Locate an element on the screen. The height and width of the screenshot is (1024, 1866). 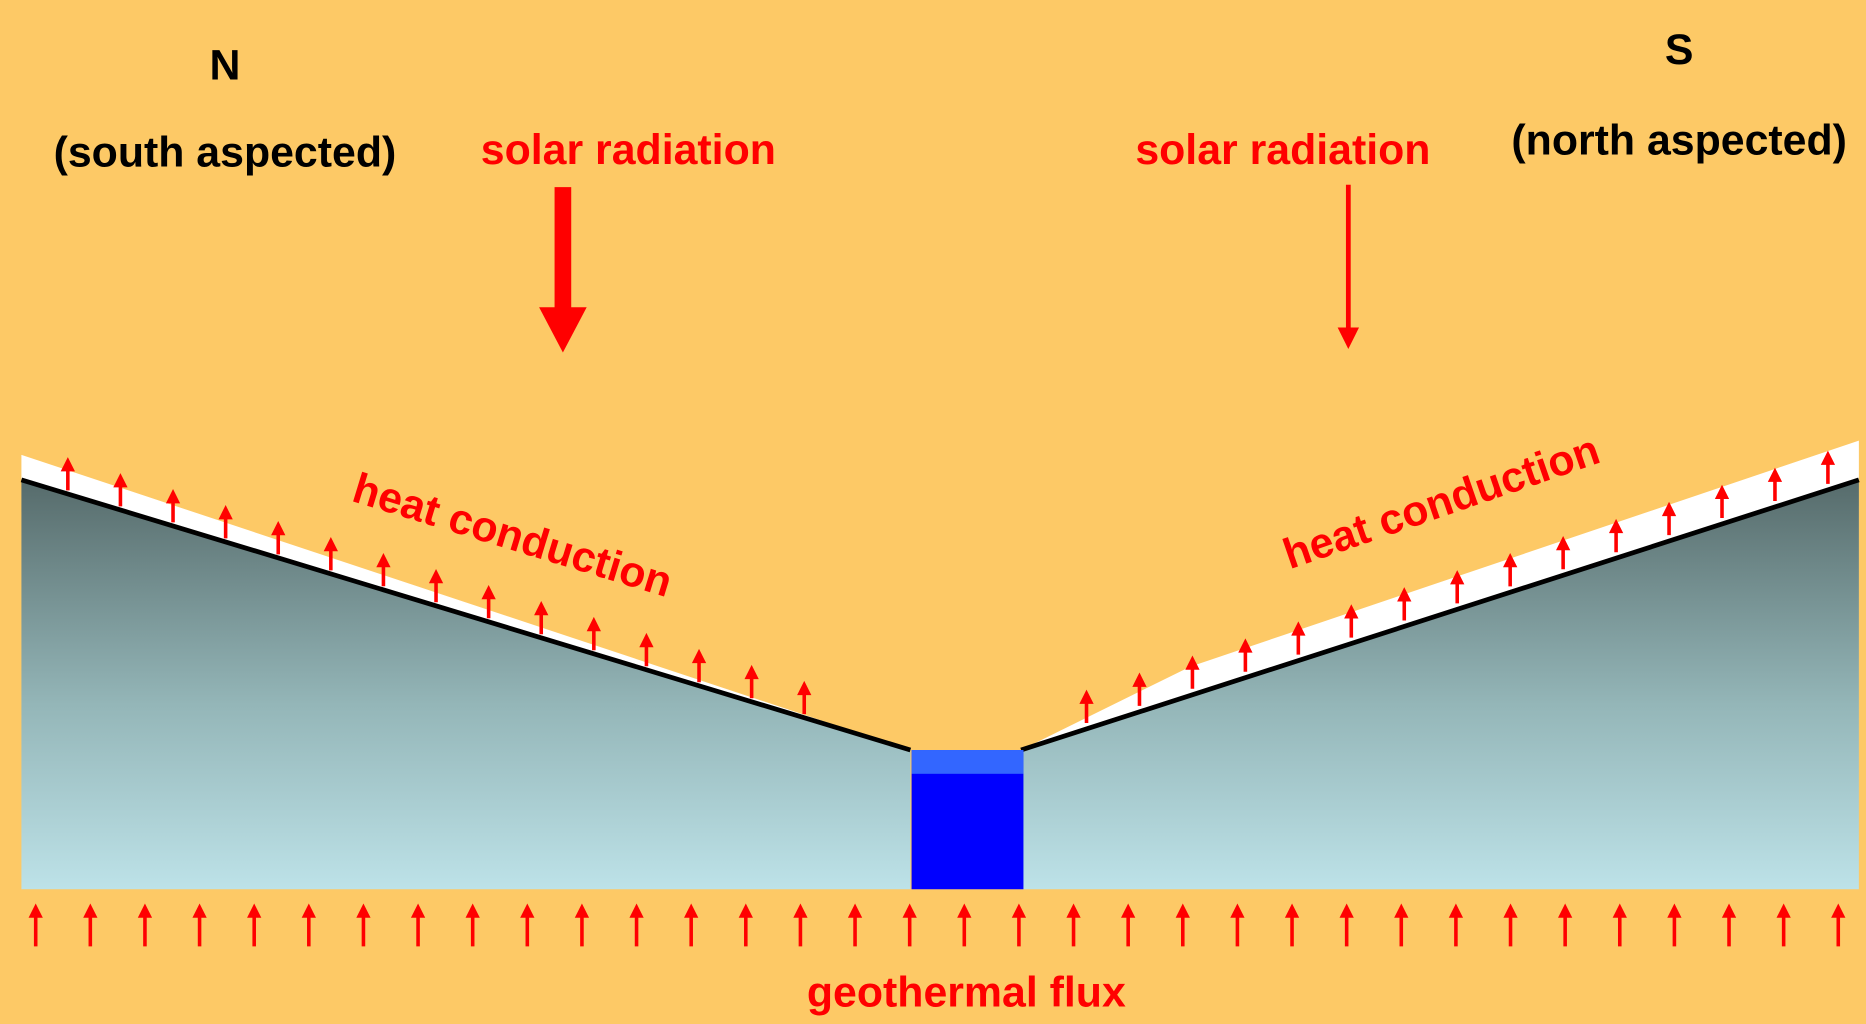
south-aspect: (north aspected) is located at coordinates (1679, 140).